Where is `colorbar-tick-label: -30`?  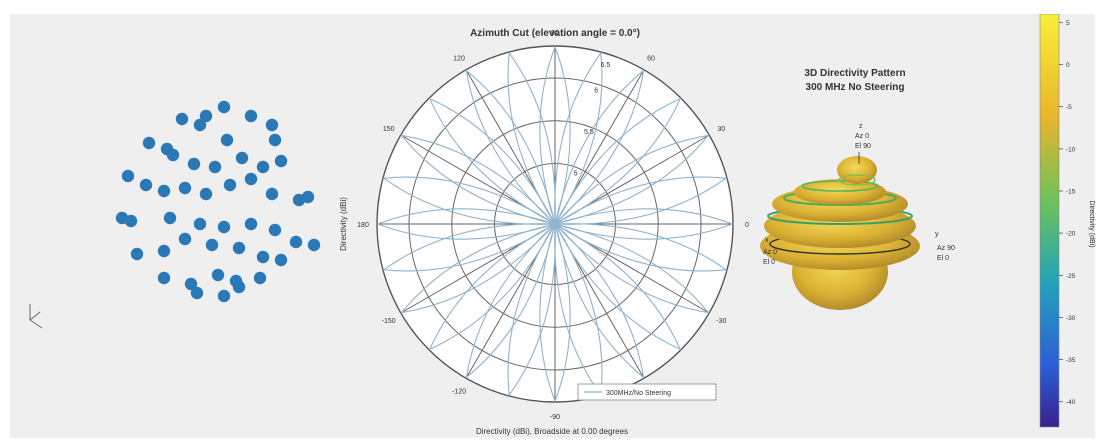 colorbar-tick-label: -30 is located at coordinates (1071, 318).